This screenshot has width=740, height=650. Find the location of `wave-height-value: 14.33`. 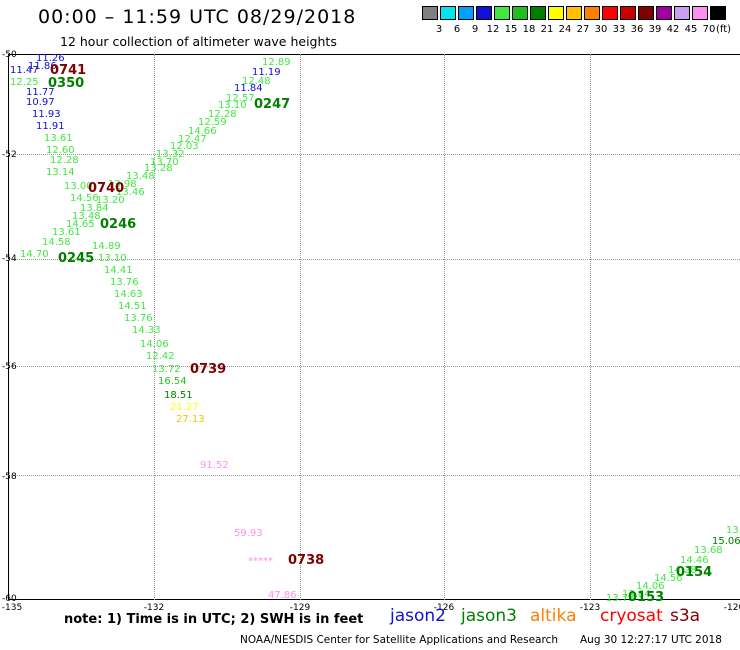

wave-height-value: 14.33 is located at coordinates (146, 330).